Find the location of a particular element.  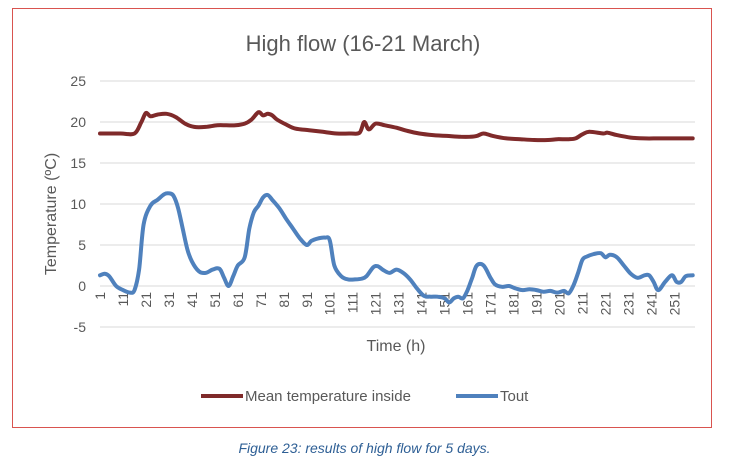

x-tick-label: 201 is located at coordinates (559, 304).